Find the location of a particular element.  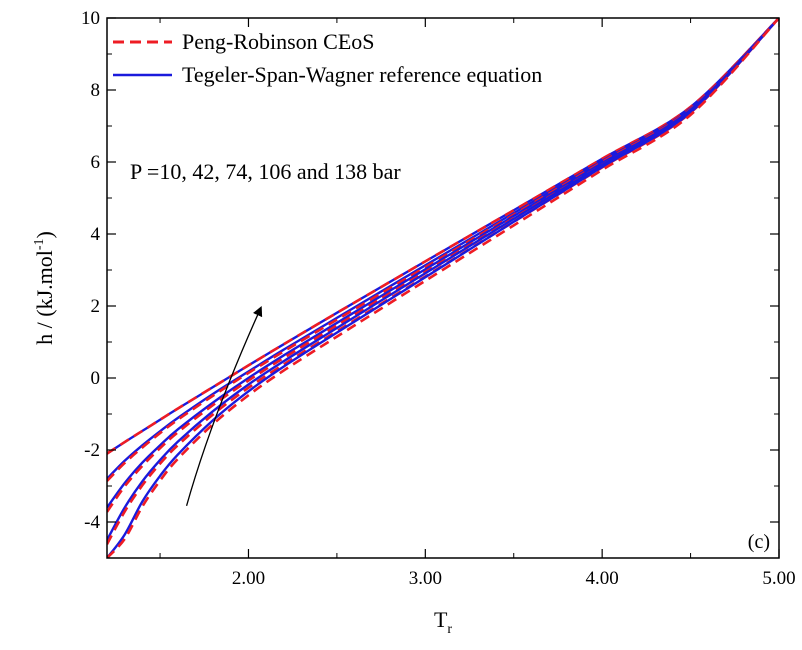

y-tick-label: 6 is located at coordinates (96, 162).